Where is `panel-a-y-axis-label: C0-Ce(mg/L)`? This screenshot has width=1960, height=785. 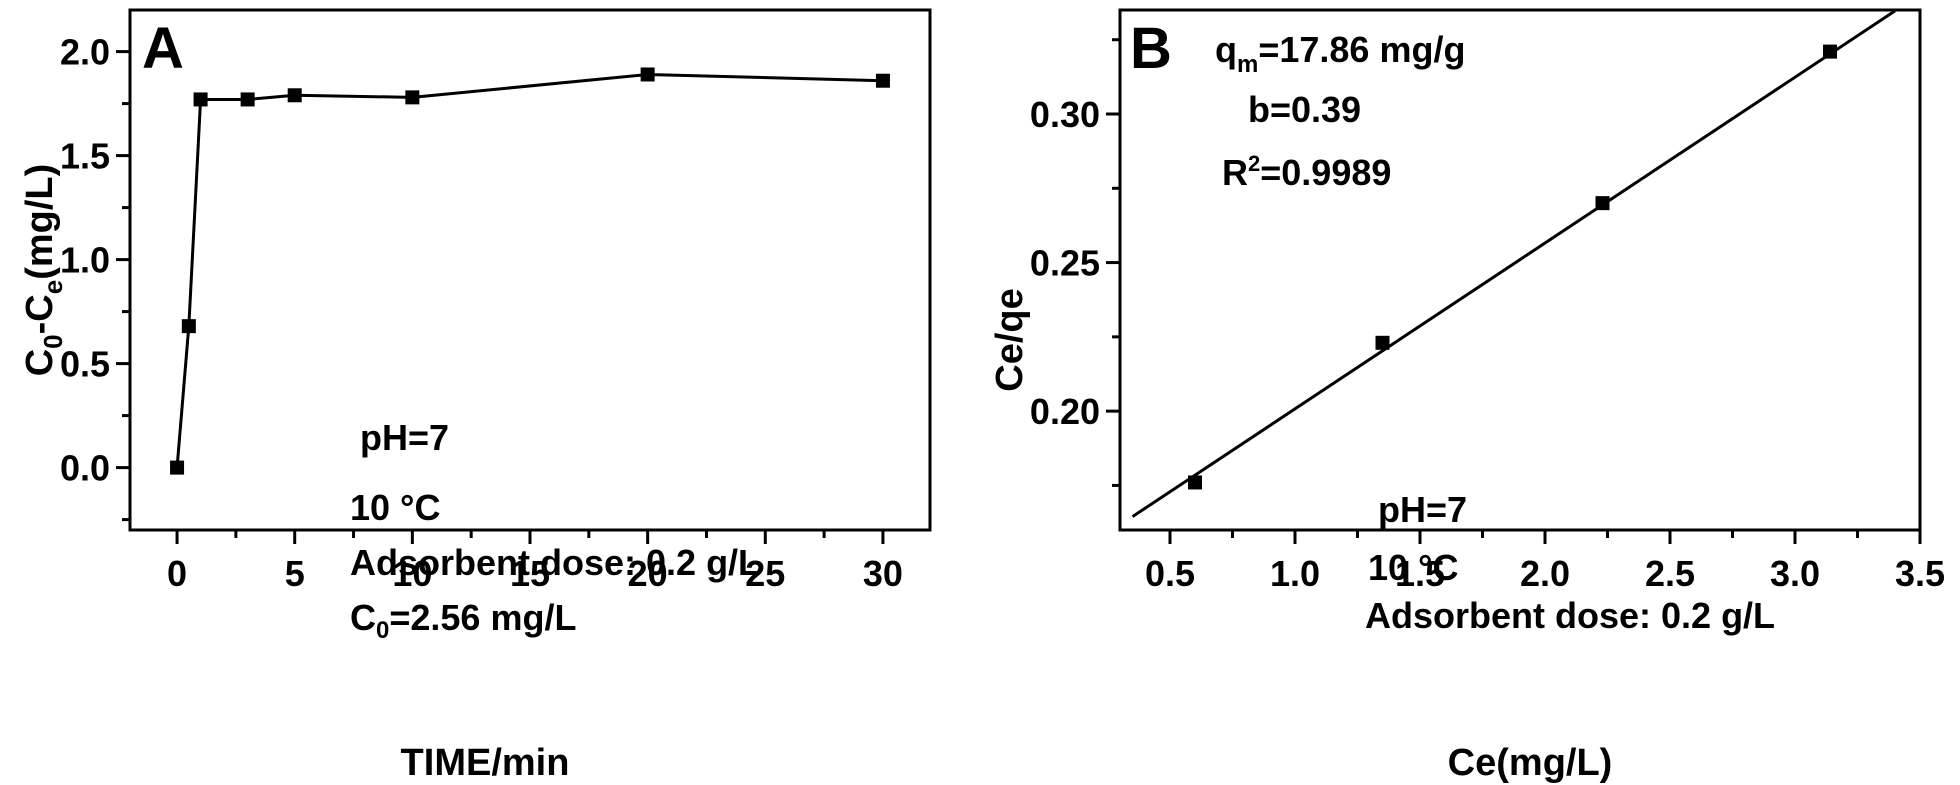
panel-a-y-axis-label: C0-Ce(mg/L) is located at coordinates (43, 270).